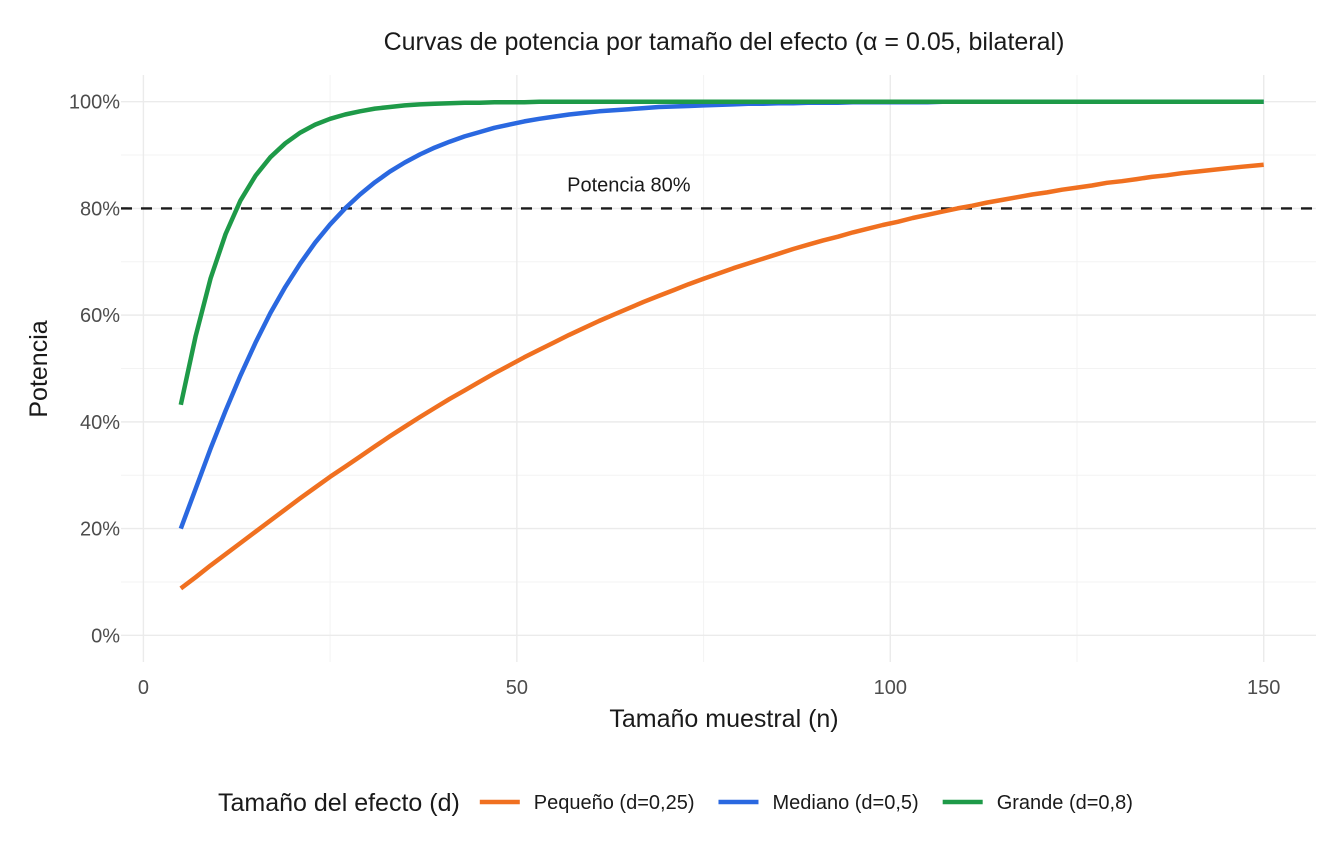 The width and height of the screenshot is (1344, 864). I want to click on x-axis-title: Tamaño muestral (n), so click(723, 719).